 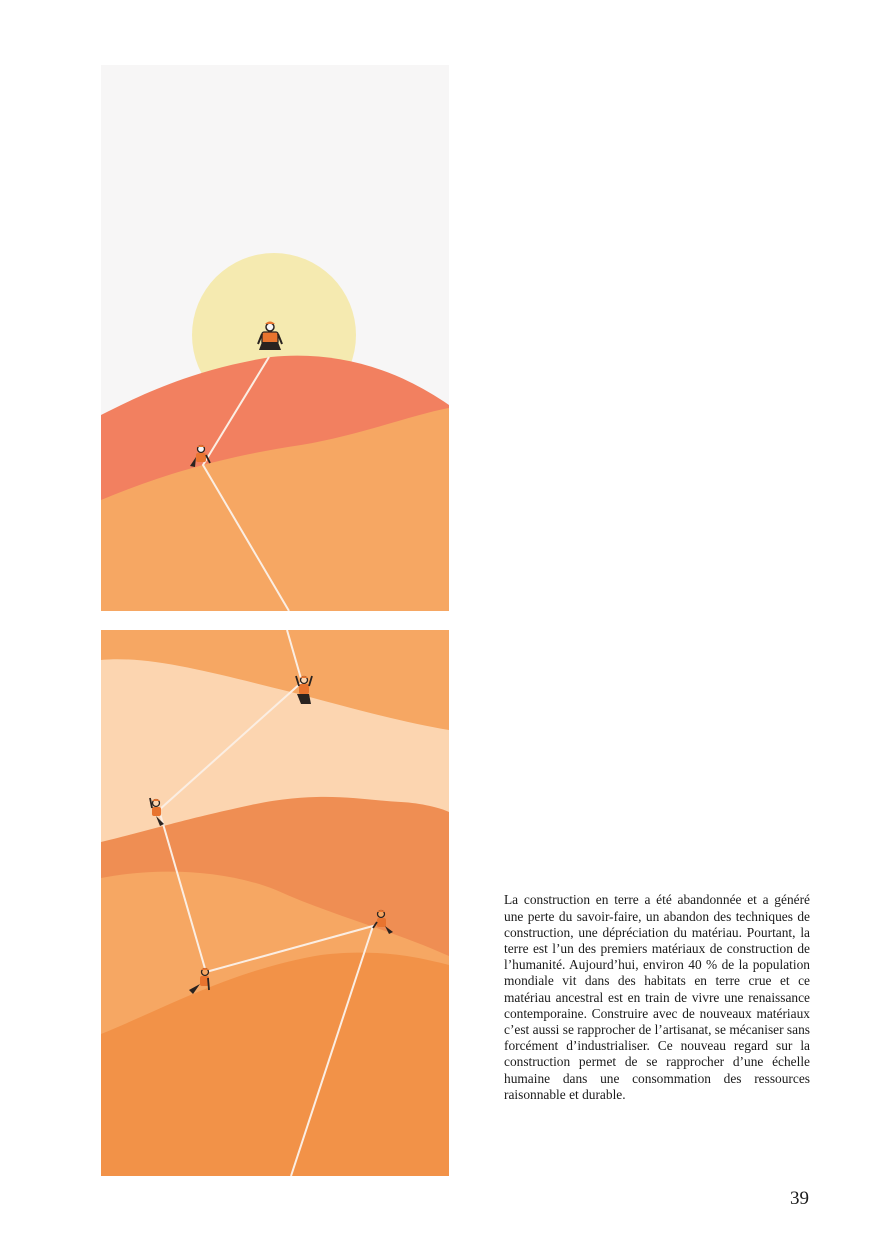 What do you see at coordinates (275, 1064) in the screenshot?
I see `band-deep` at bounding box center [275, 1064].